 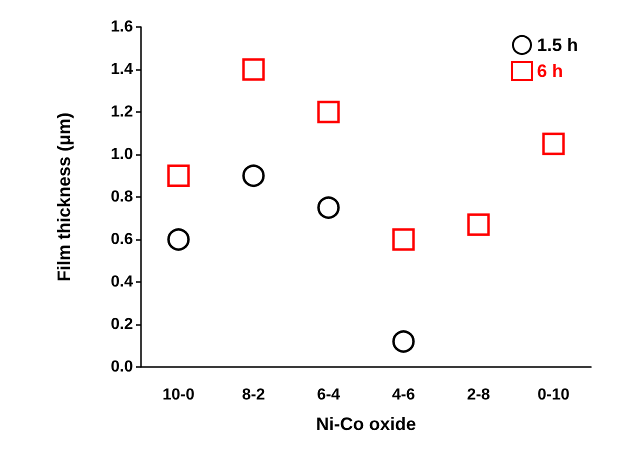 I want to click on x-axis-title: Ni-Co oxide, so click(x=366, y=424).